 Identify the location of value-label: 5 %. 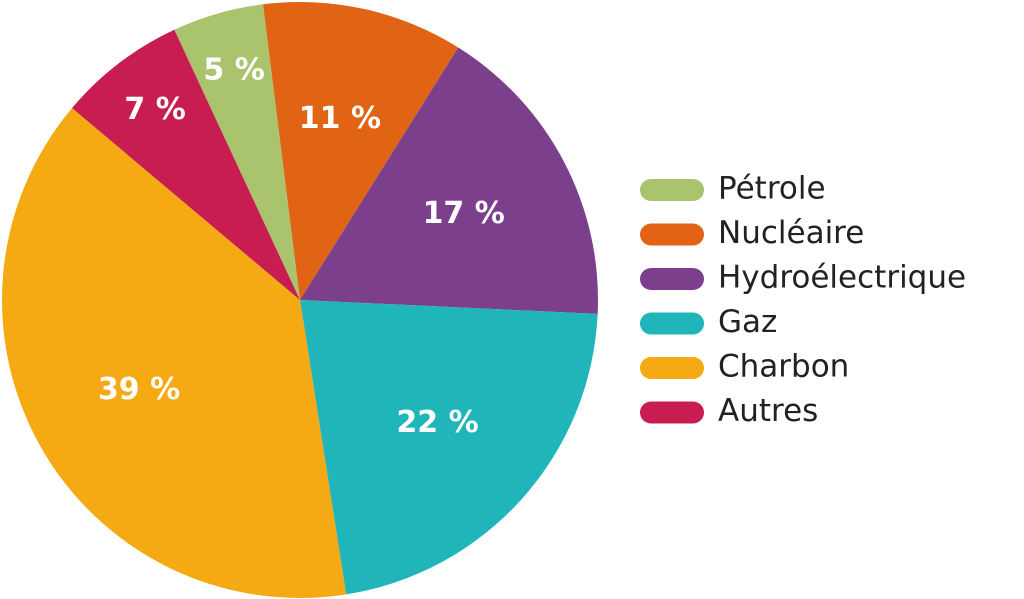
(233, 69).